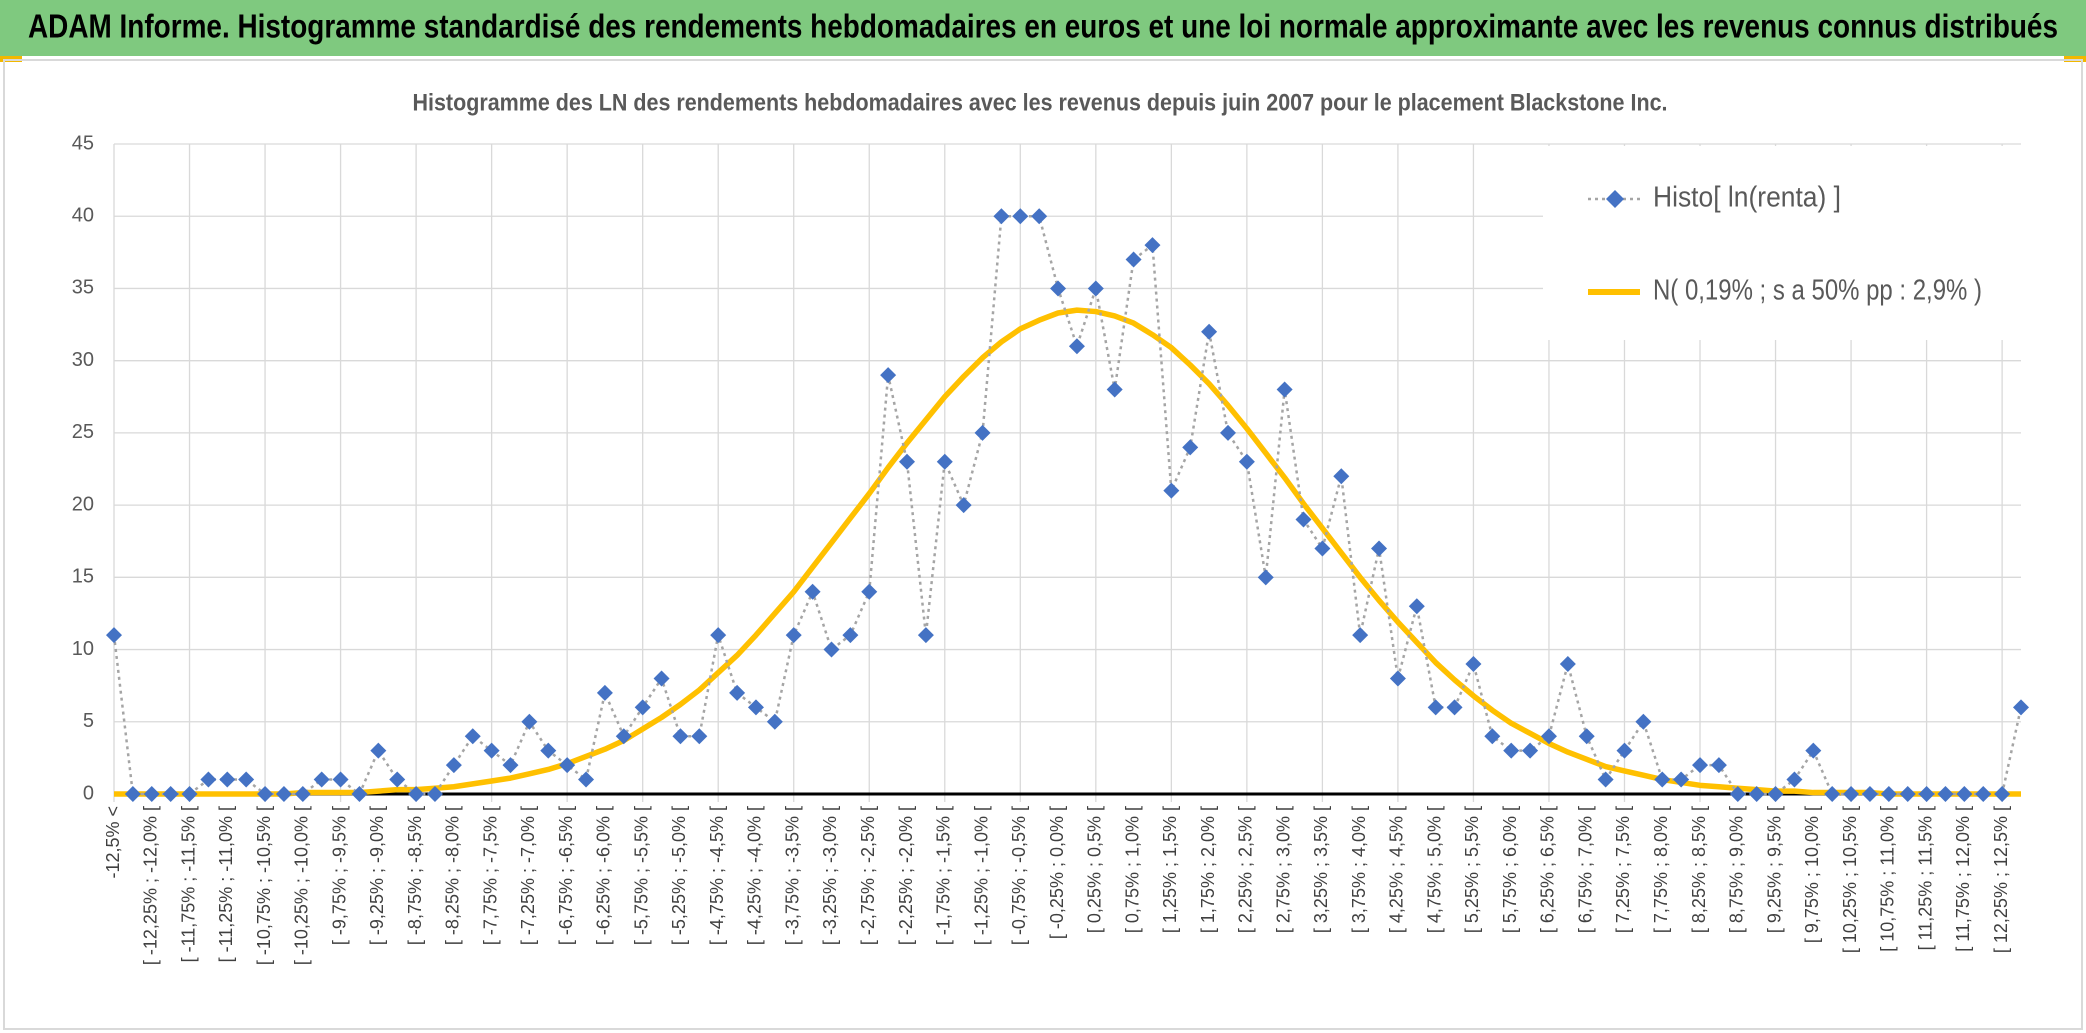 The width and height of the screenshot is (2086, 1033). I want to click on legend-marker, so click(1615, 199).